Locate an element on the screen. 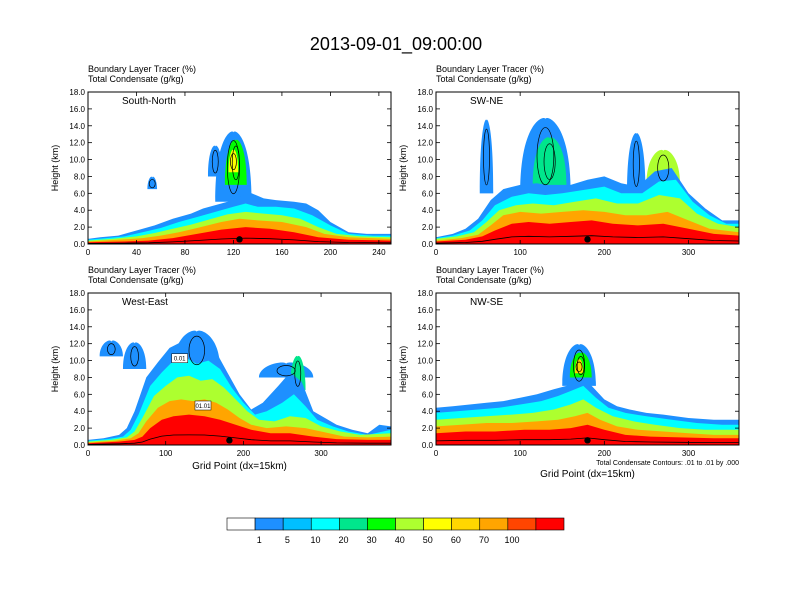  y-tick-label: 14.0 is located at coordinates (425, 327).